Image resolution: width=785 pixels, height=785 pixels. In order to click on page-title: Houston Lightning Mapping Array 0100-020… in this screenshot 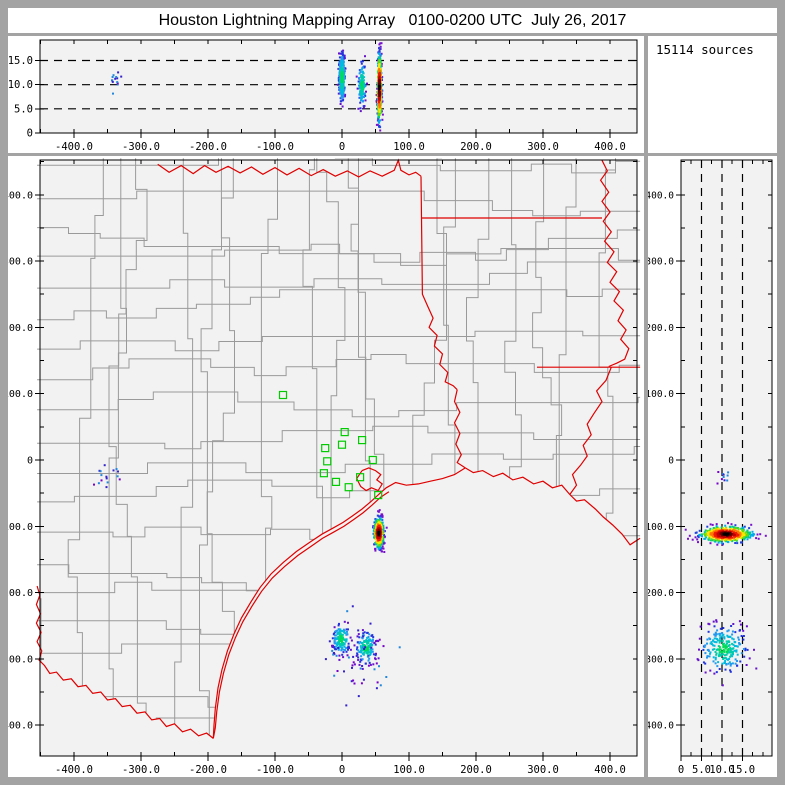, I will do `click(392, 20)`.